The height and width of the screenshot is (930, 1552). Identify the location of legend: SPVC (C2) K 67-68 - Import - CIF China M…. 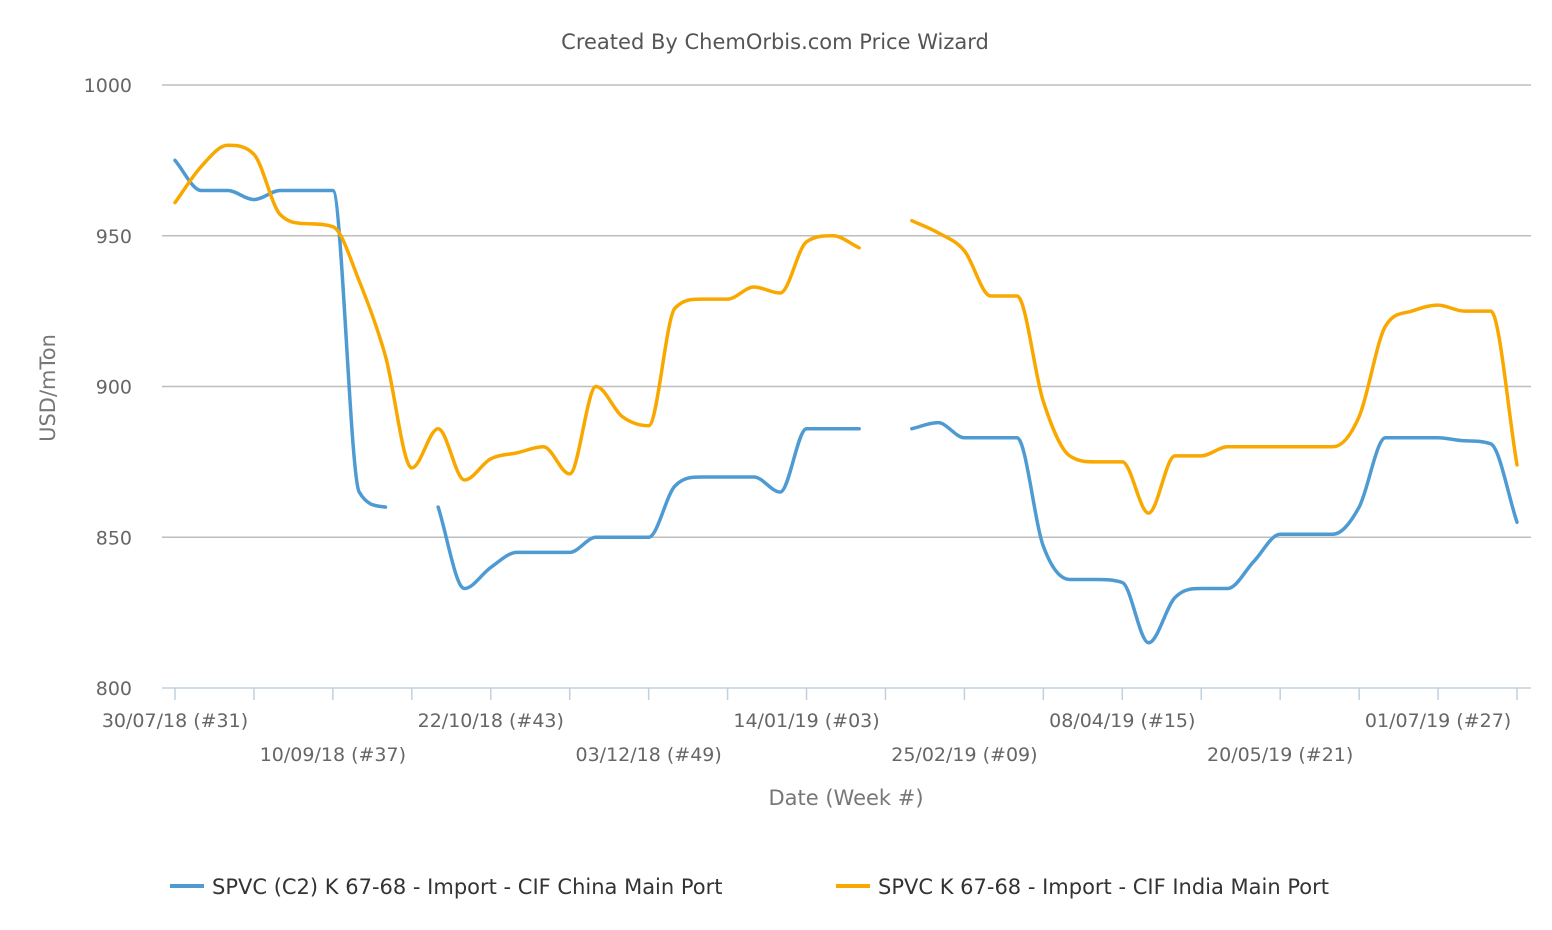
(749, 887).